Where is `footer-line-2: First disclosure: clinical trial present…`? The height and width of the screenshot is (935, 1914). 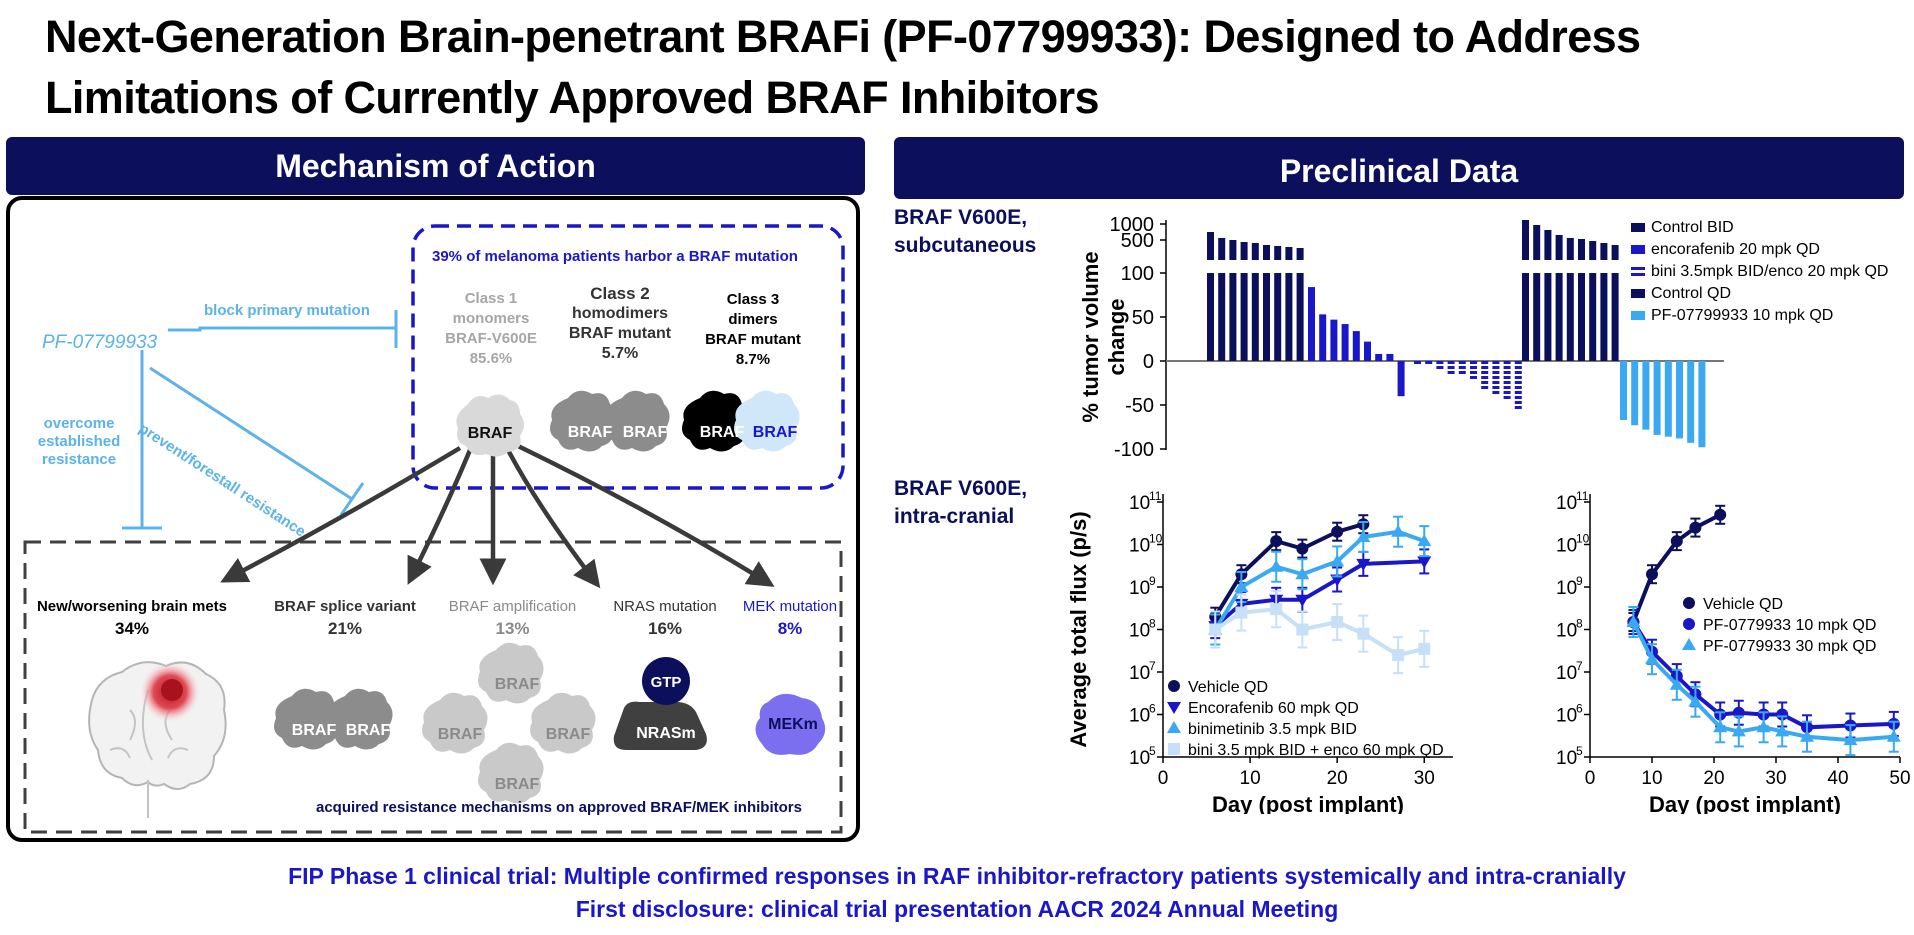
footer-line-2: First disclosure: clinical trial present… is located at coordinates (957, 909).